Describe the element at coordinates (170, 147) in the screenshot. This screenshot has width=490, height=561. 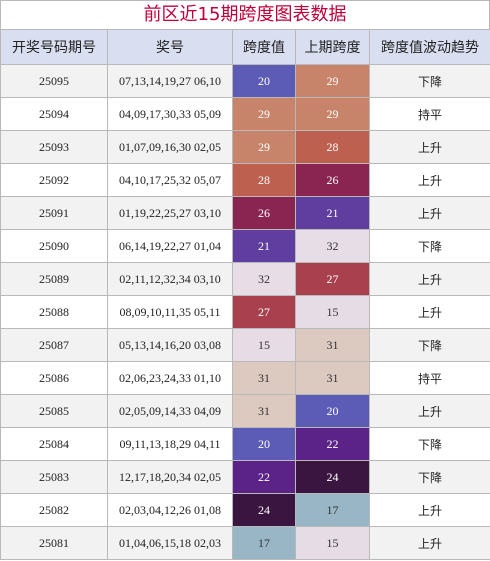
I see `numbers-cell: 01,07,09,16,30 02,05` at that location.